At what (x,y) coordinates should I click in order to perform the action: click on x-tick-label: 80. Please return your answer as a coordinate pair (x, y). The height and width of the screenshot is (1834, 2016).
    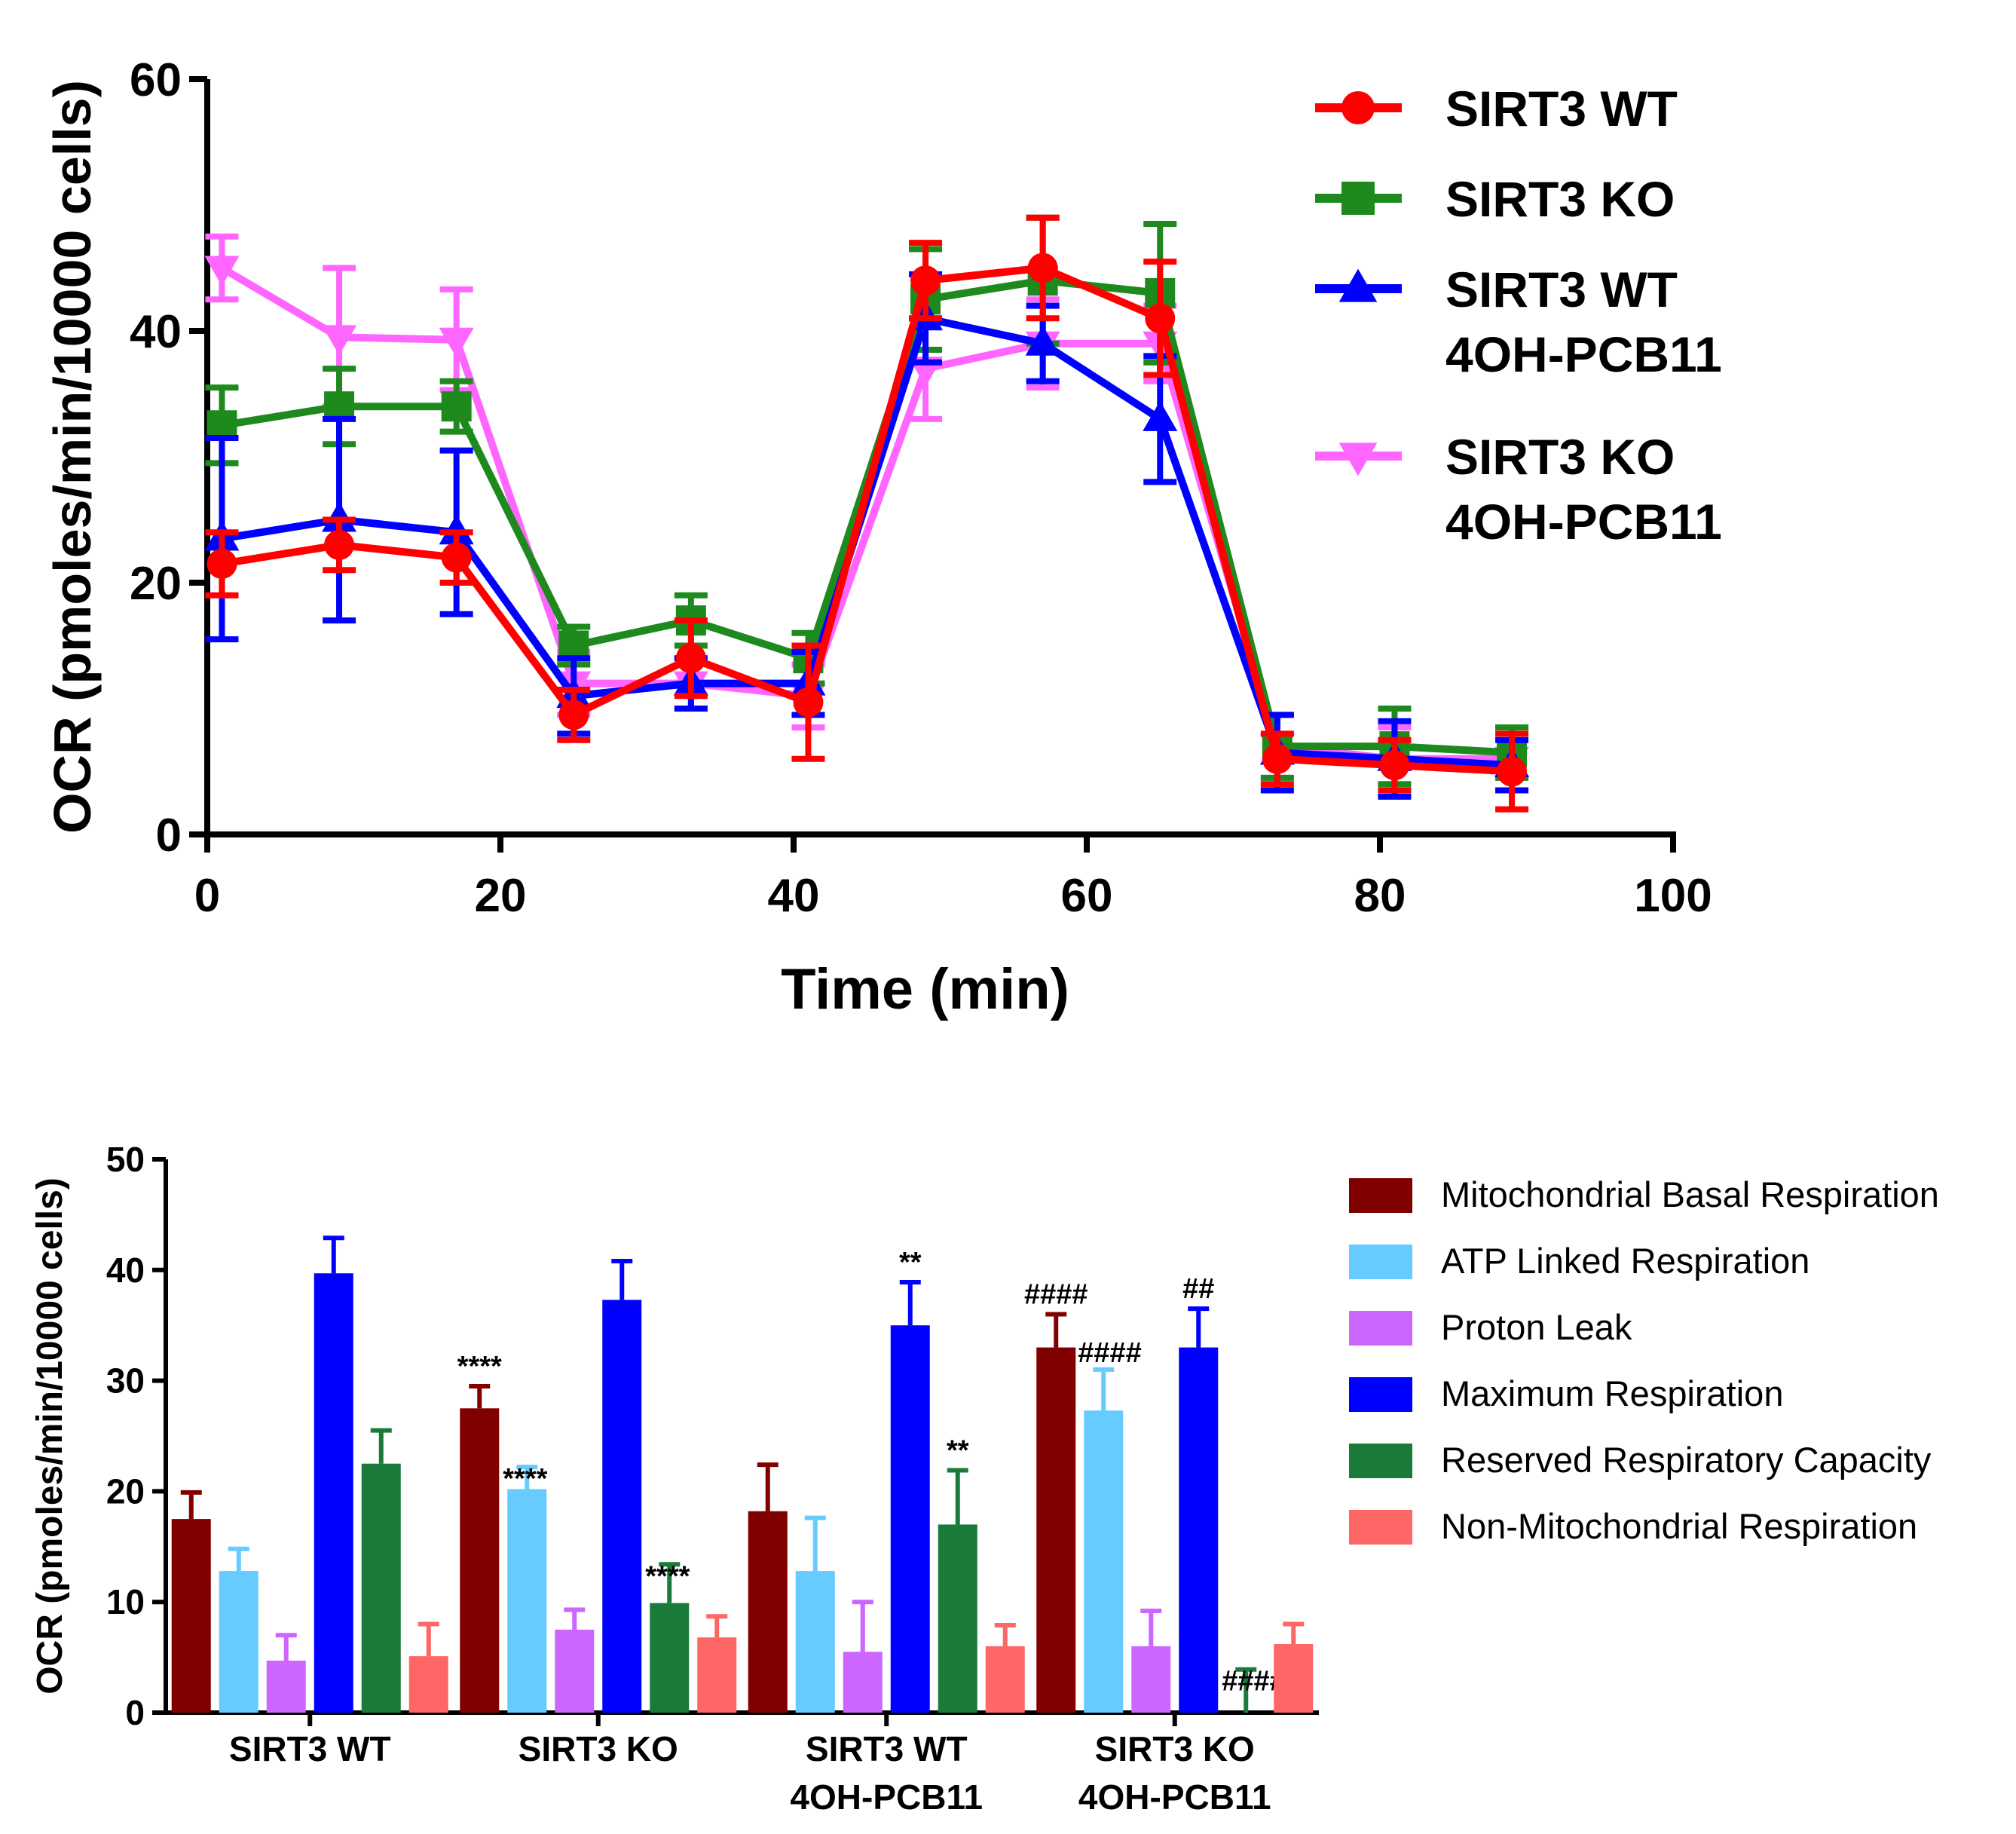
    Looking at the image, I should click on (1380, 896).